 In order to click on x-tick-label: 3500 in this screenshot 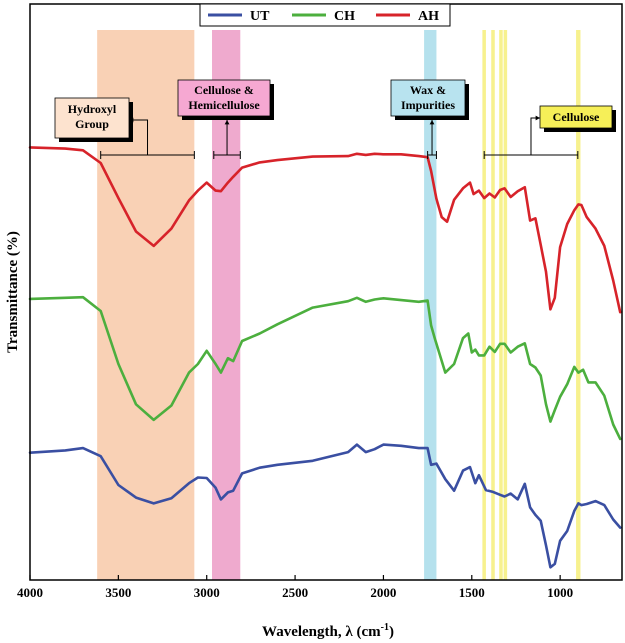, I will do `click(118, 592)`.